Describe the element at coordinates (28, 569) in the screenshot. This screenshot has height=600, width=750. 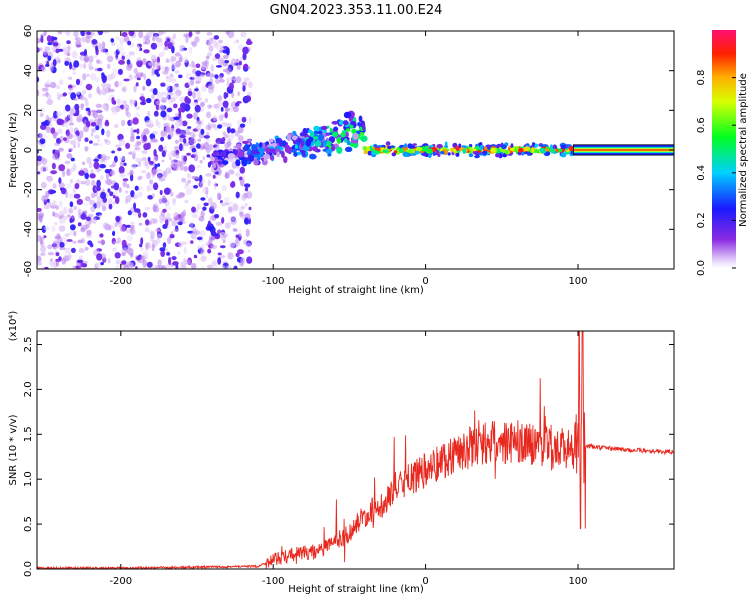
I see `y-tick-label: 0.0` at that location.